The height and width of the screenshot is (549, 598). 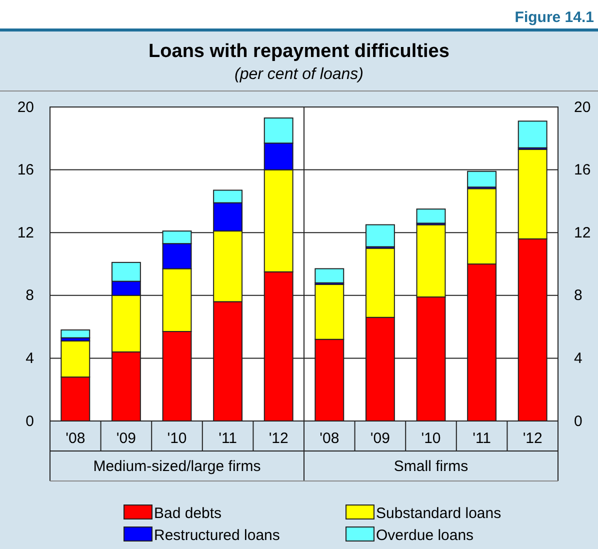 What do you see at coordinates (30, 421) in the screenshot?
I see `y-tick-label: 0` at bounding box center [30, 421].